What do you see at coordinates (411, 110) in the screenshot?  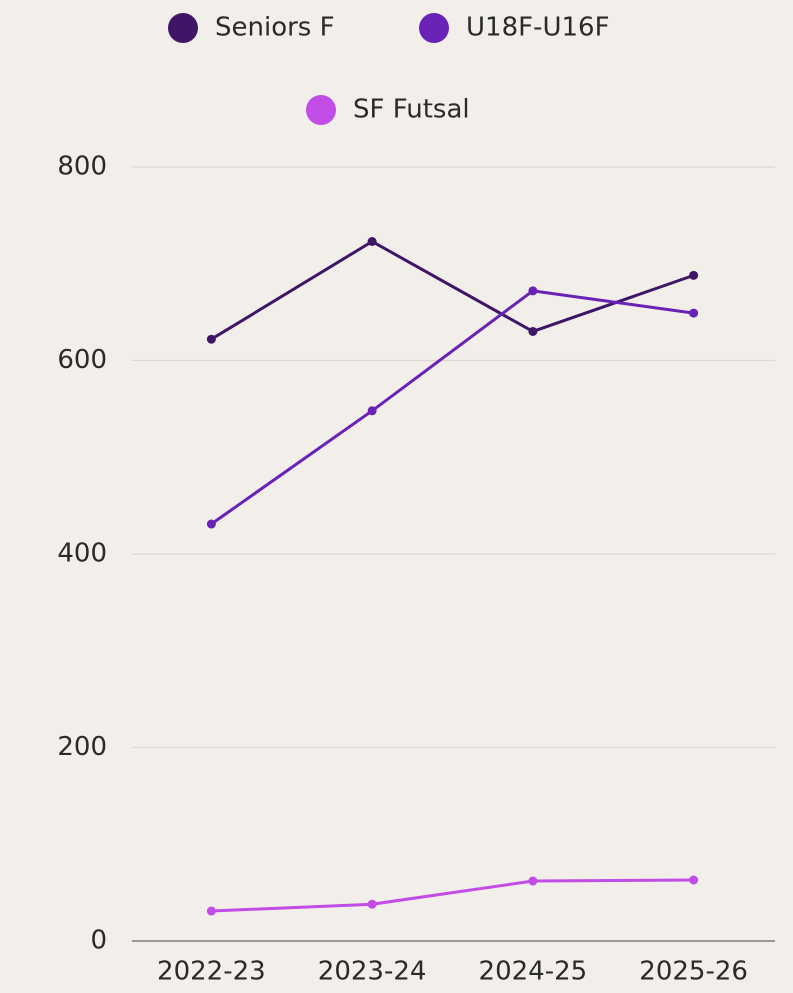 I see `legend-label: SF Futsal` at bounding box center [411, 110].